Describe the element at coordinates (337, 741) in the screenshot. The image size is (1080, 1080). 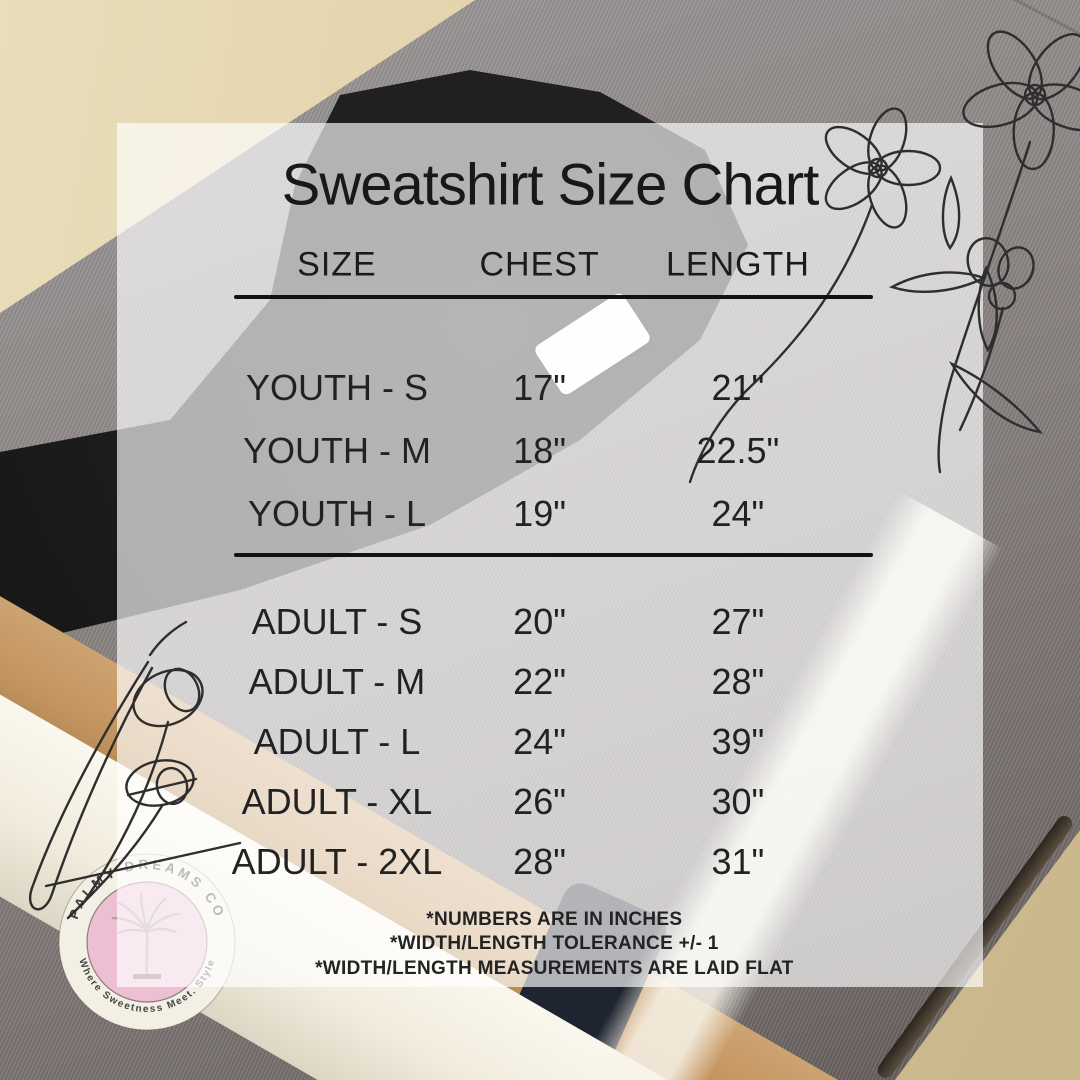
I see `size-label: ADULT - L` at that location.